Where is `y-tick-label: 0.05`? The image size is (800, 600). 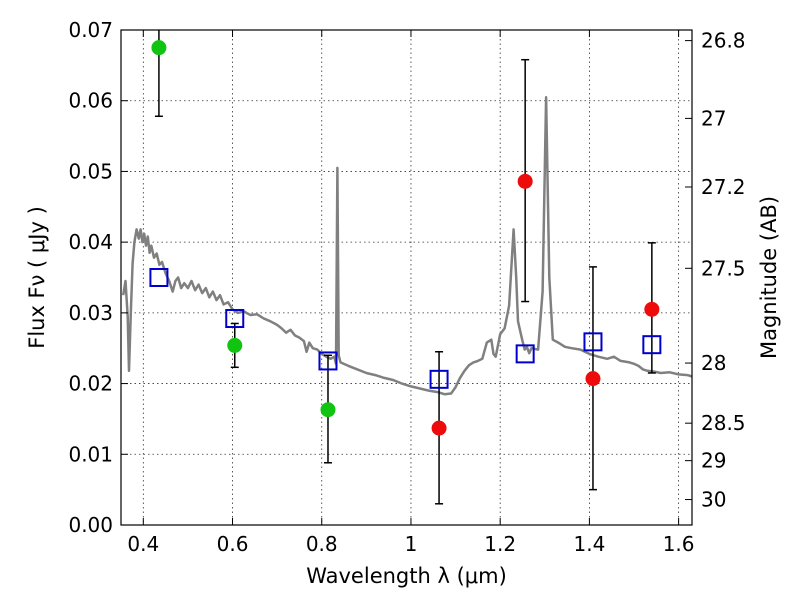 y-tick-label: 0.05 is located at coordinates (90, 171).